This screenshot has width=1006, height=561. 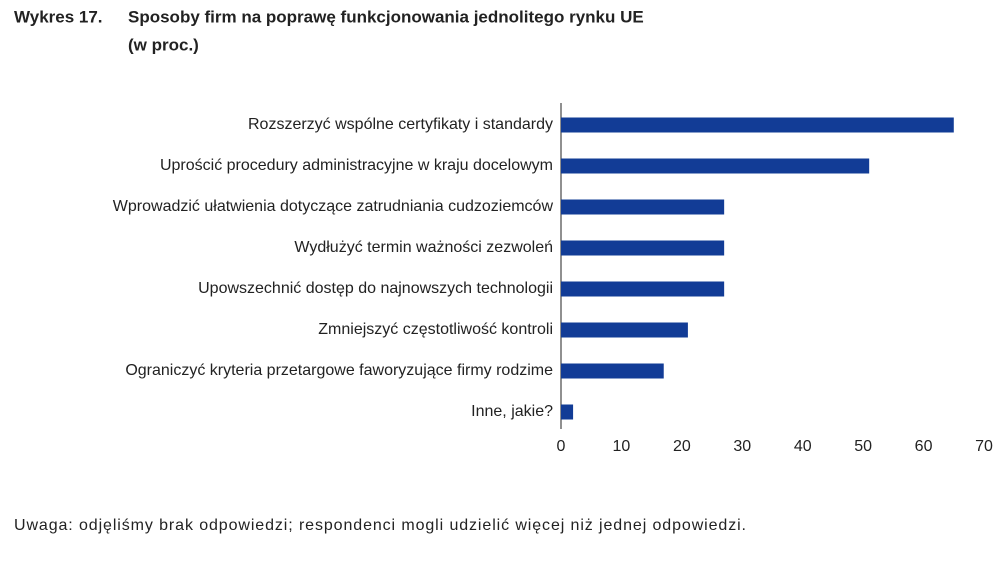 I want to click on y-tick-label: Zmniejszyć częstotliwość kontroli, so click(x=435, y=329).